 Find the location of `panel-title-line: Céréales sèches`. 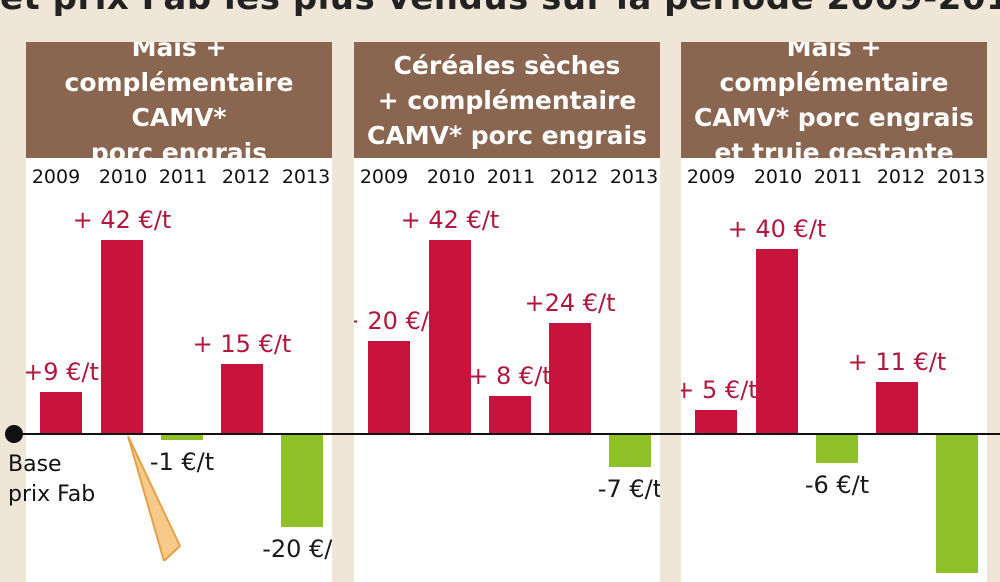

panel-title-line: Céréales sèches is located at coordinates (507, 65).